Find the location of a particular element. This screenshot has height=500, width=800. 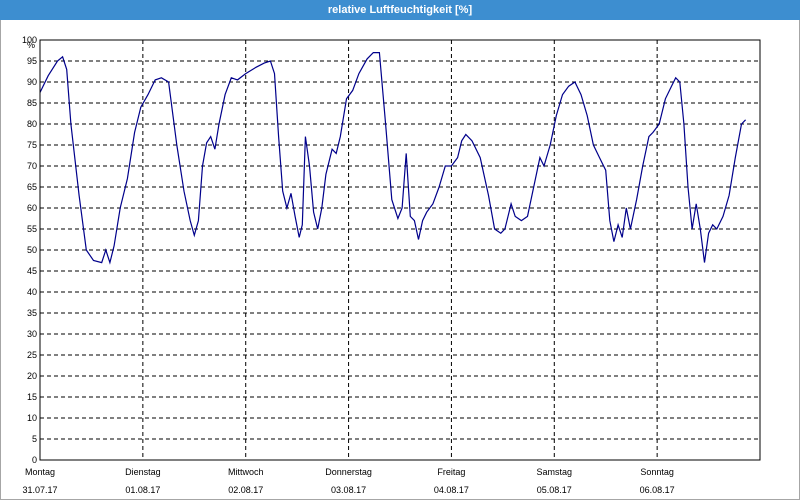

x-tick-label-day: Samstag is located at coordinates (555, 472).